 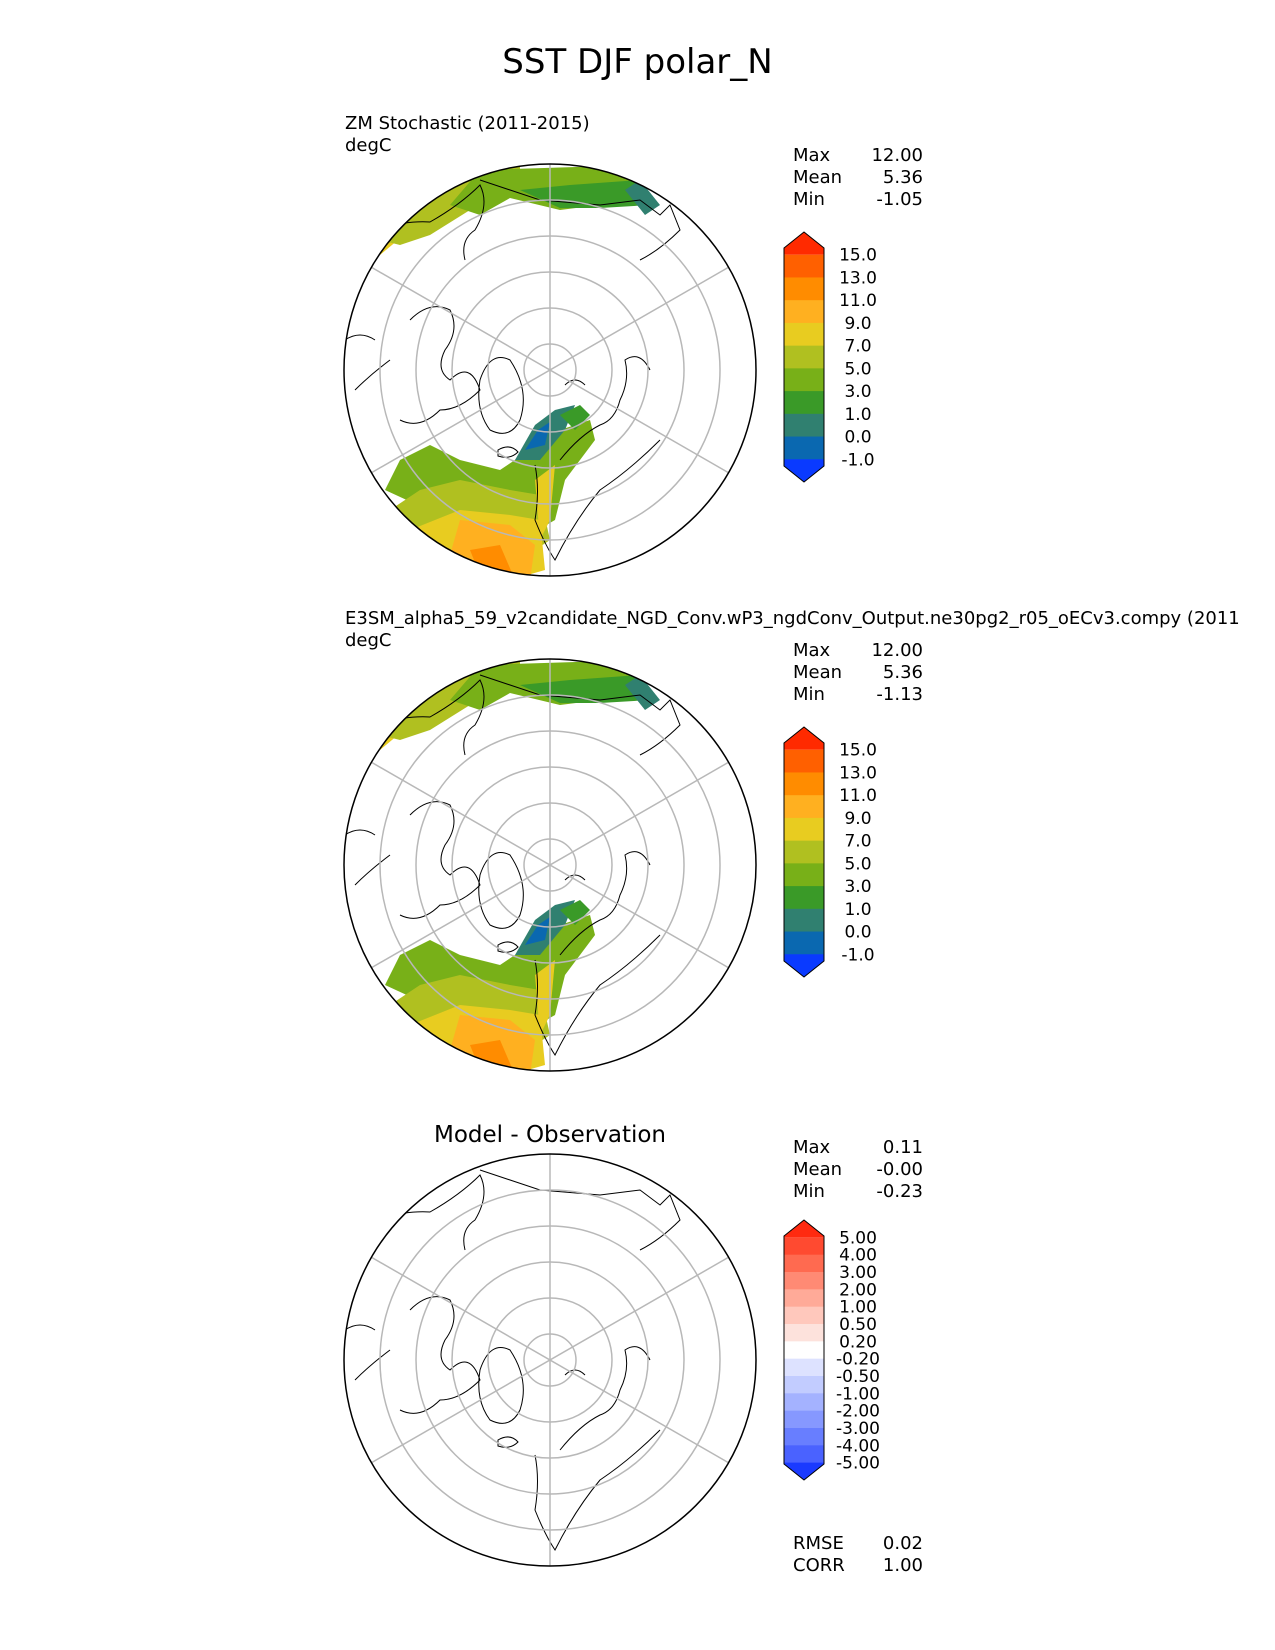 What do you see at coordinates (368, 145) in the screenshot?
I see `panel1-units: degC` at bounding box center [368, 145].